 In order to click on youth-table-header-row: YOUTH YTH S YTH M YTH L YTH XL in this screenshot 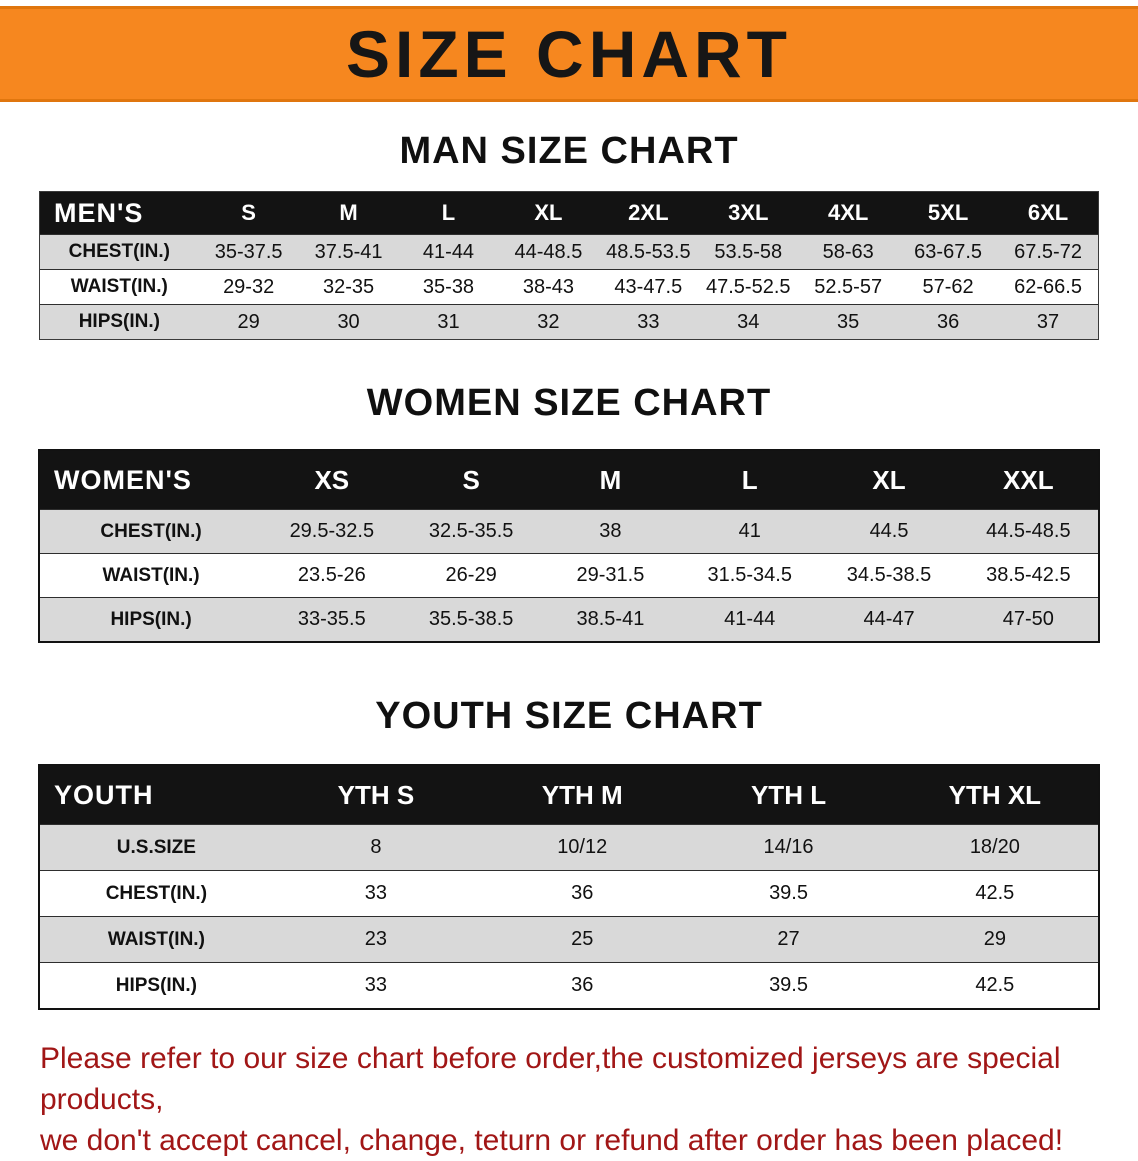, I will do `click(569, 795)`.